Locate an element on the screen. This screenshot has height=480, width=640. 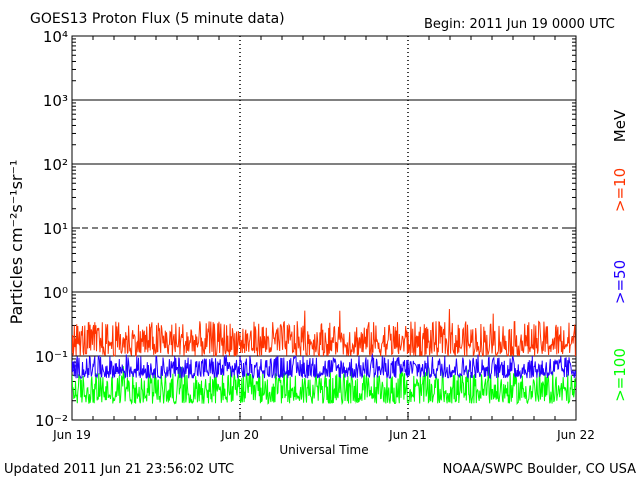
legend: >=10 >=50 >=100 is located at coordinates (620, 285).